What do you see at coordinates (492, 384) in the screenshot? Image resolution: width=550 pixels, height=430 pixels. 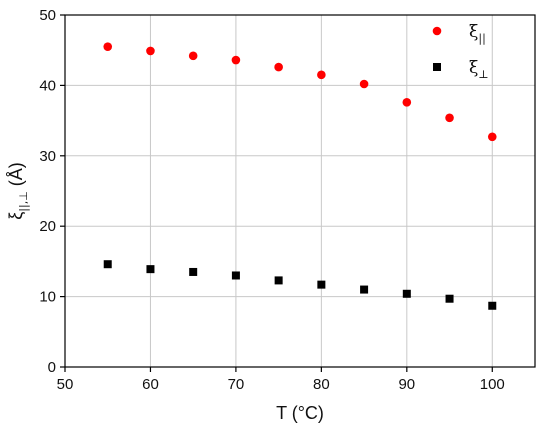 I see `x-tick-label: 100` at bounding box center [492, 384].